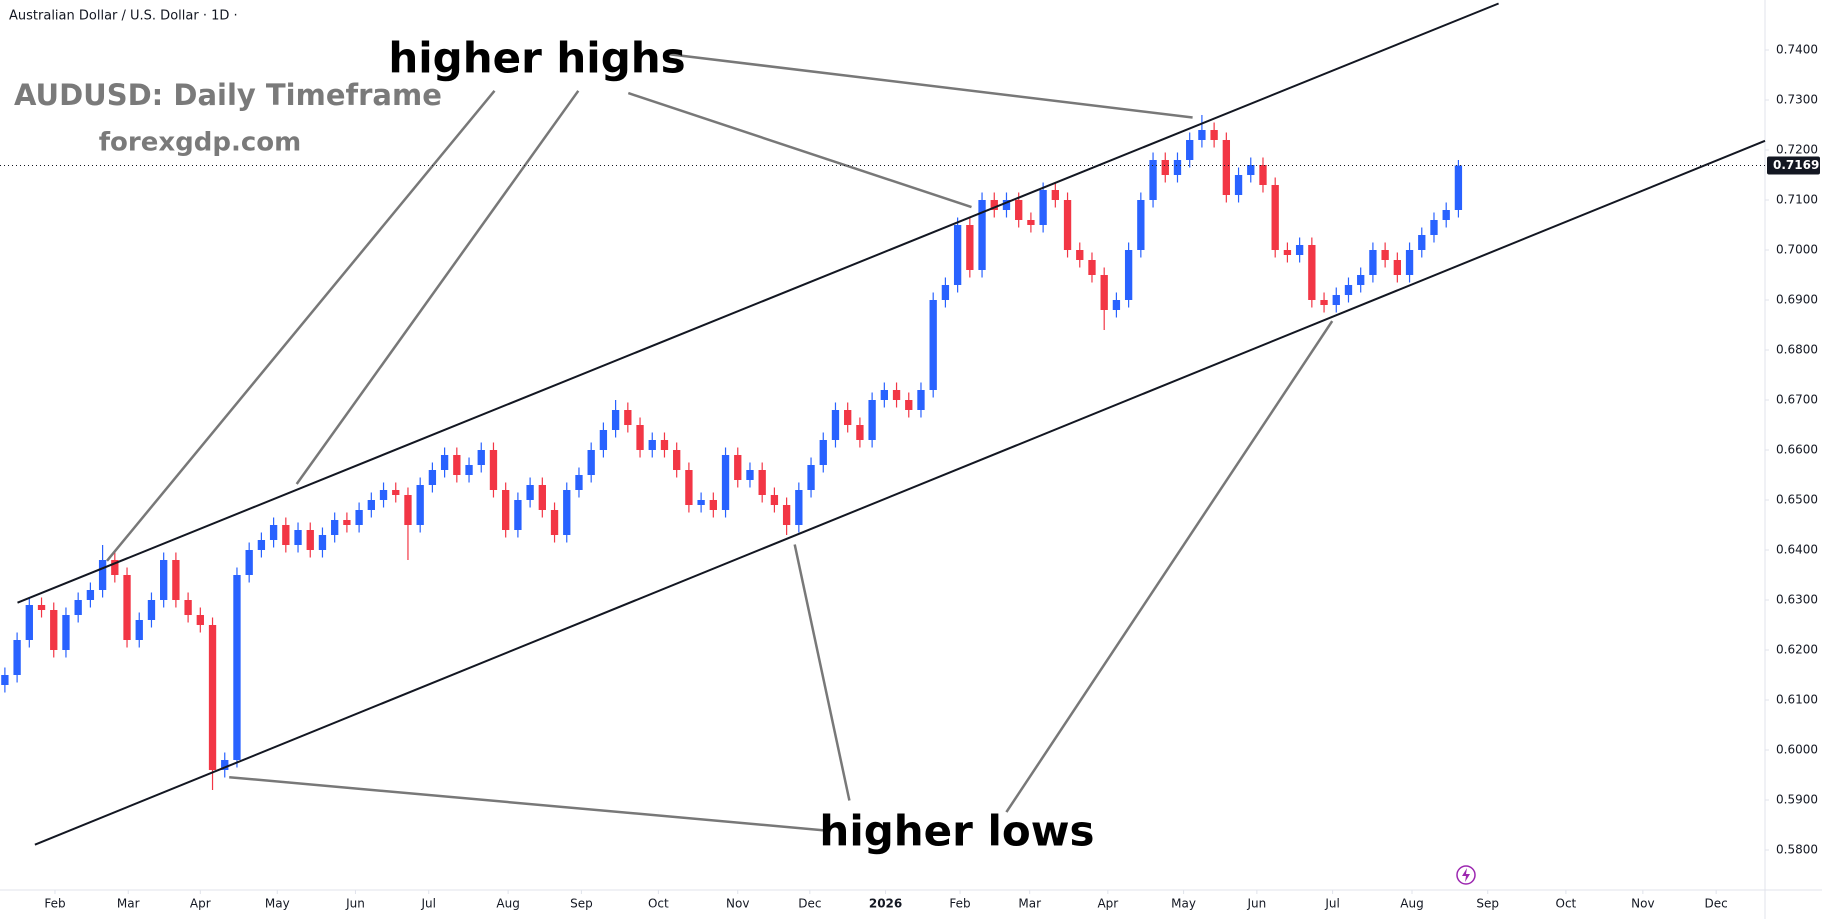  What do you see at coordinates (1107, 904) in the screenshot?
I see `x-tick-label: Apr` at bounding box center [1107, 904].